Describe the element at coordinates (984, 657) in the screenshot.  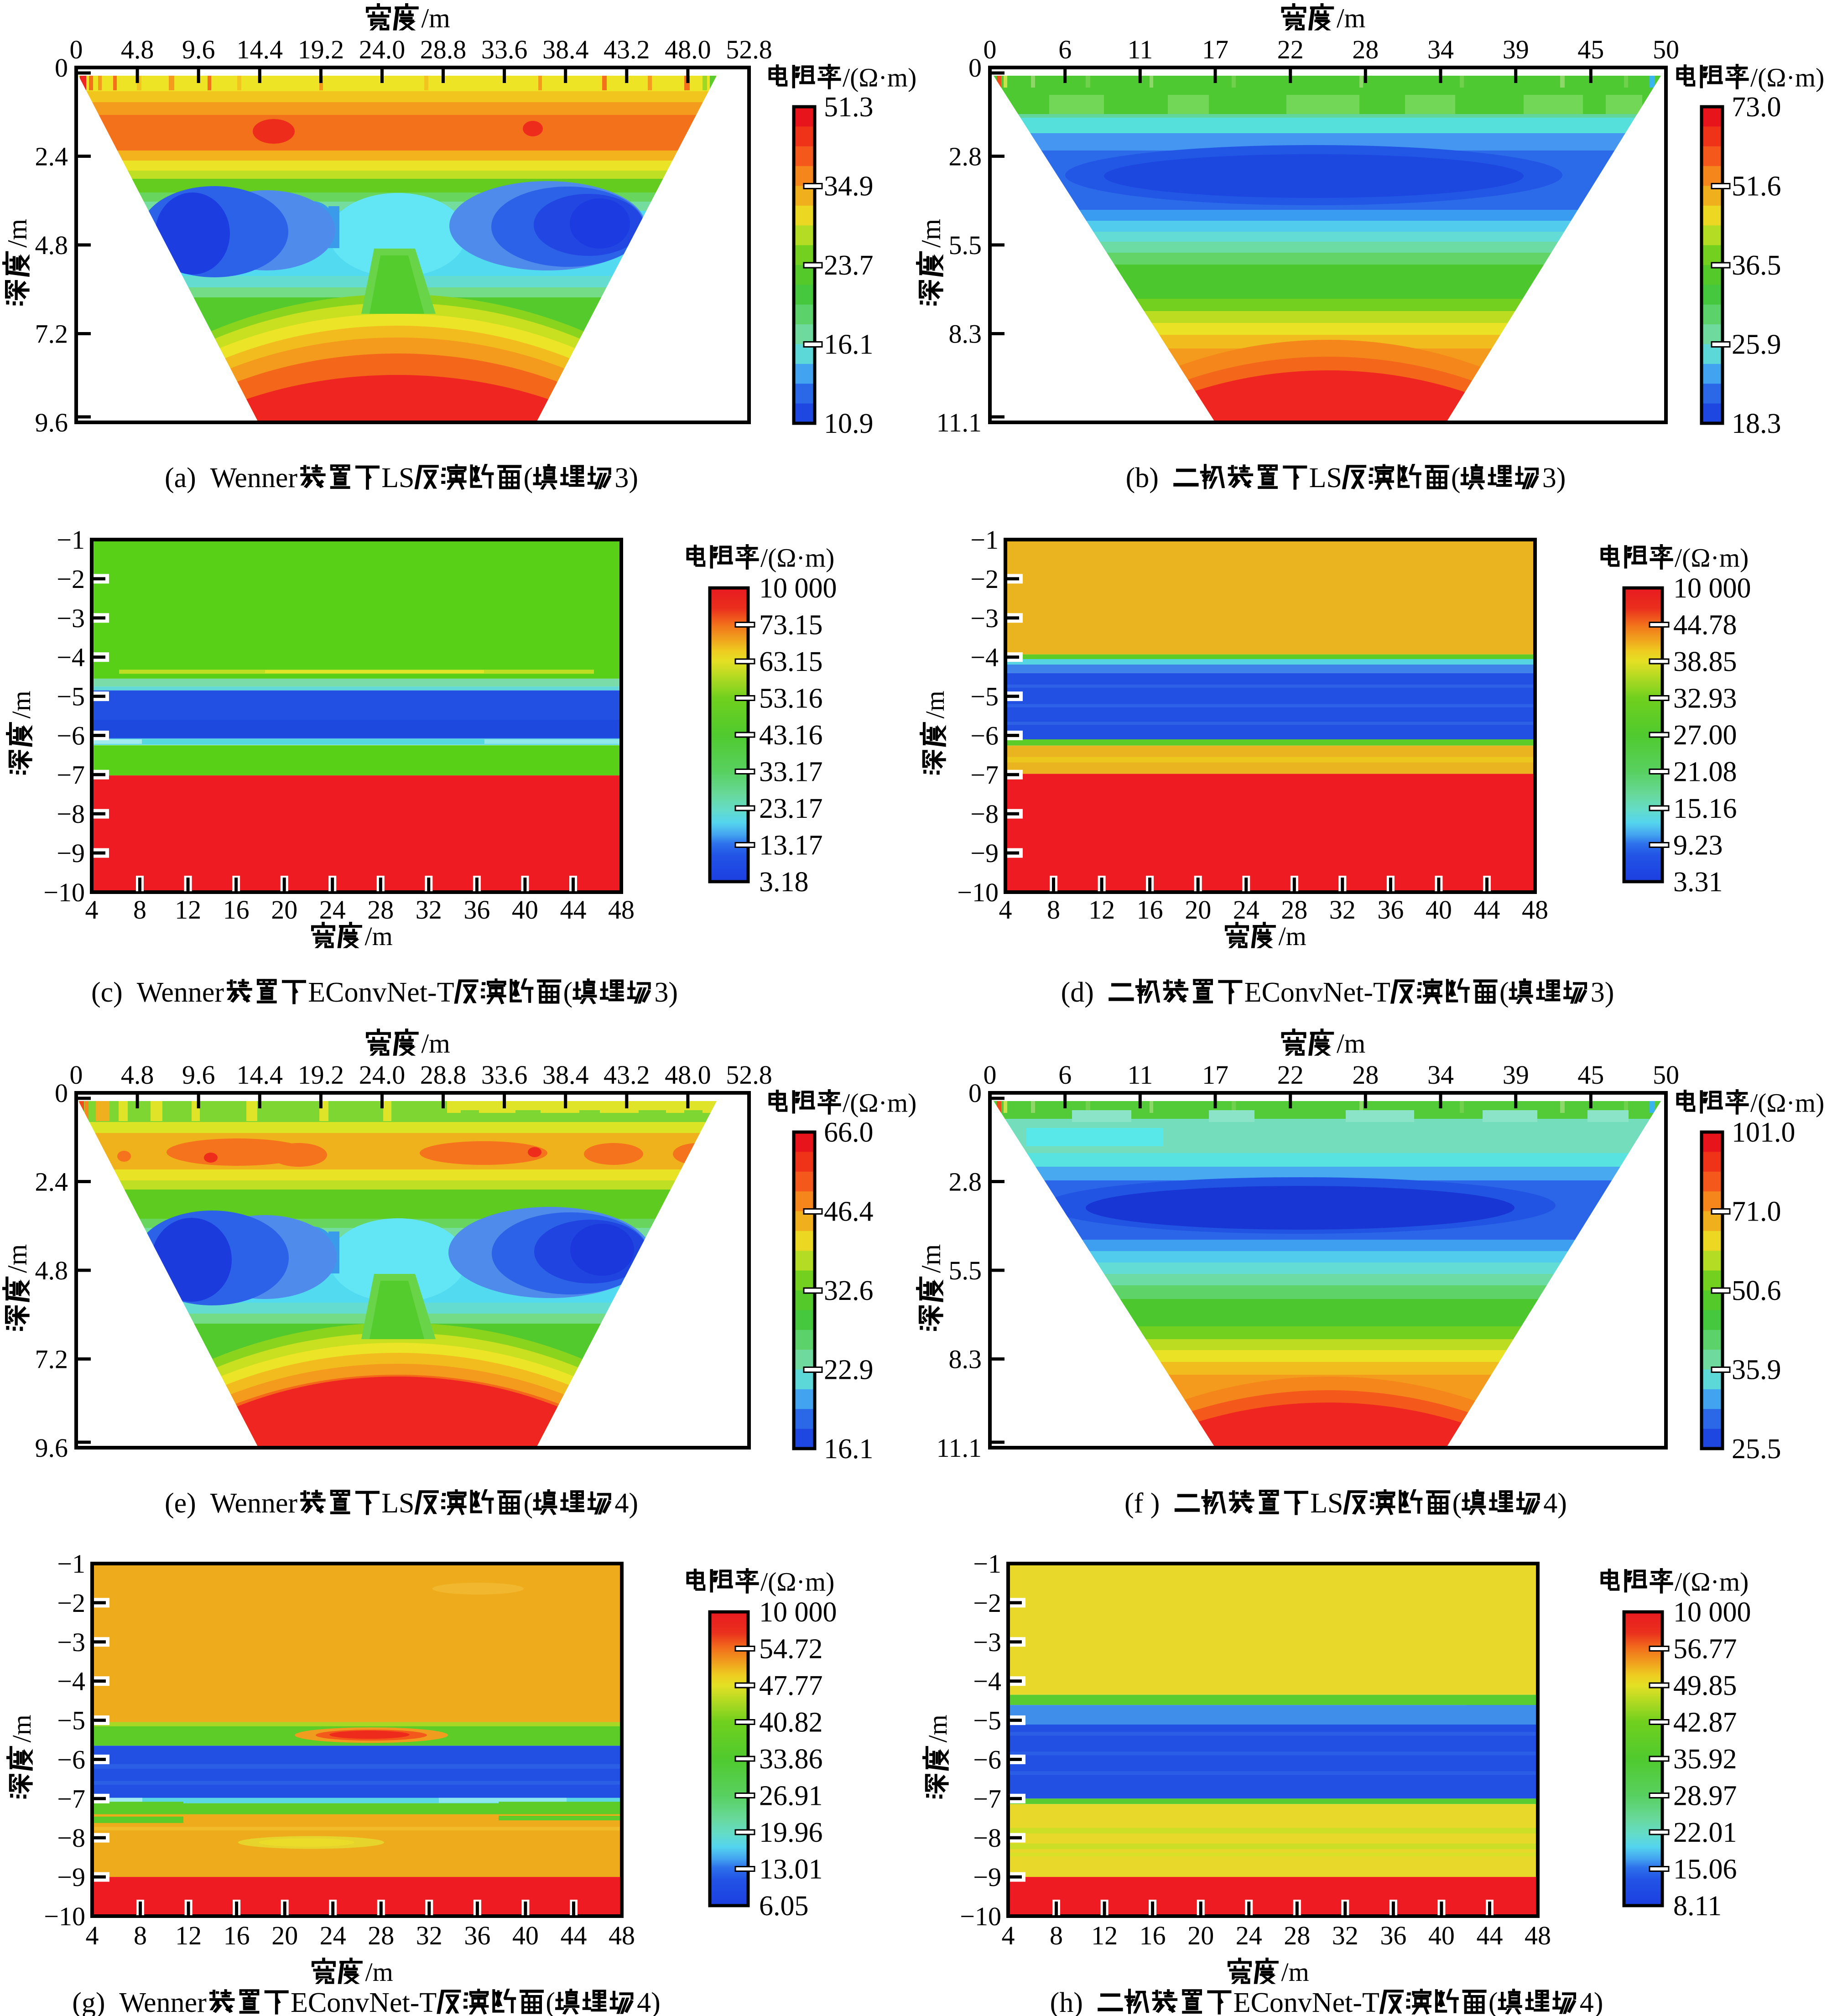
I see `svg-text: −4` at that location.